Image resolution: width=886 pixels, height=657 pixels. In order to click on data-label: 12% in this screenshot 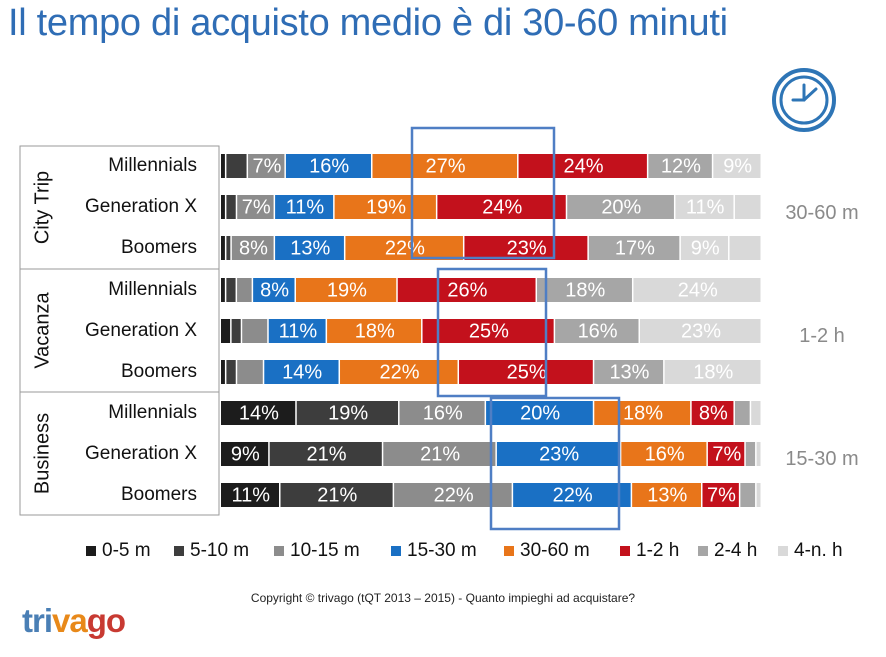, I will do `click(681, 166)`.